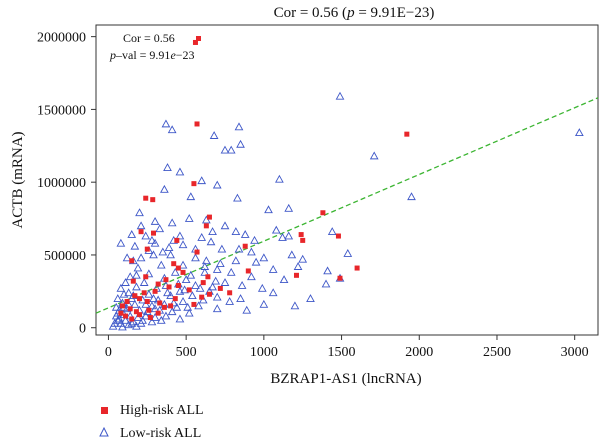  What do you see at coordinates (345, 379) in the screenshot?
I see `x-axis-label: BZRAP1-AS1 (lncRNA)` at bounding box center [345, 379].